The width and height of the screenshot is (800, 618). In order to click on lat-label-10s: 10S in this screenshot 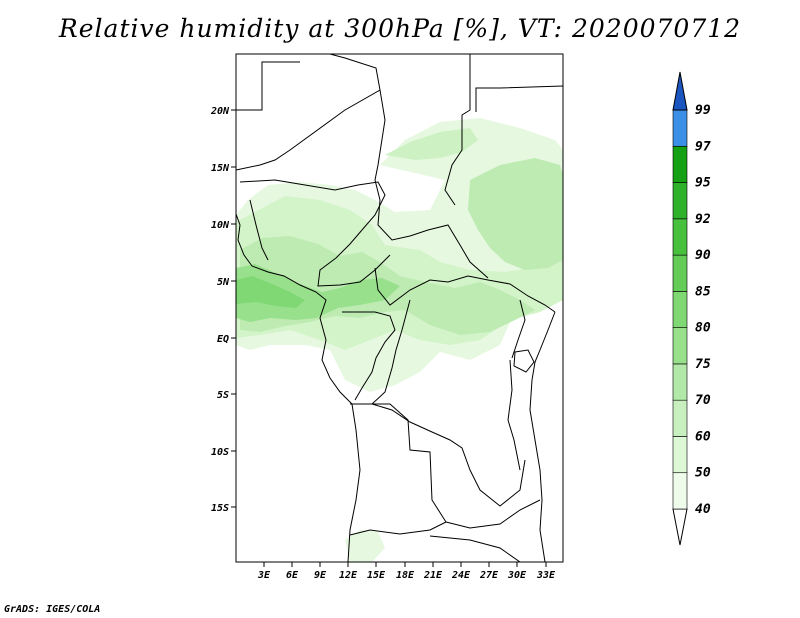, I will do `click(220, 452)`.